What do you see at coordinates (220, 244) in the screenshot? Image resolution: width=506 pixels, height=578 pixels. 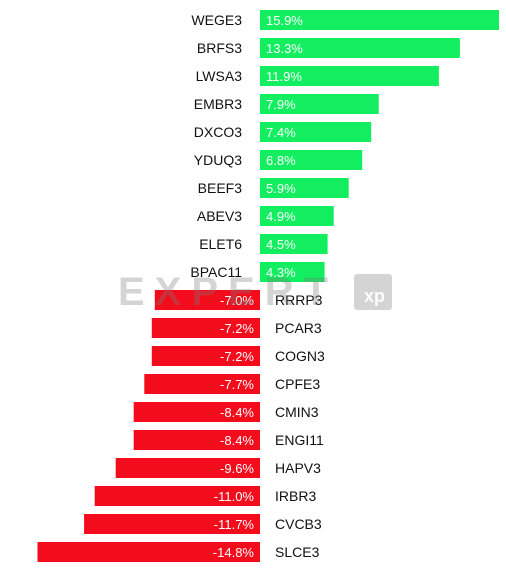 I see `category-label-elet6: ELET6` at bounding box center [220, 244].